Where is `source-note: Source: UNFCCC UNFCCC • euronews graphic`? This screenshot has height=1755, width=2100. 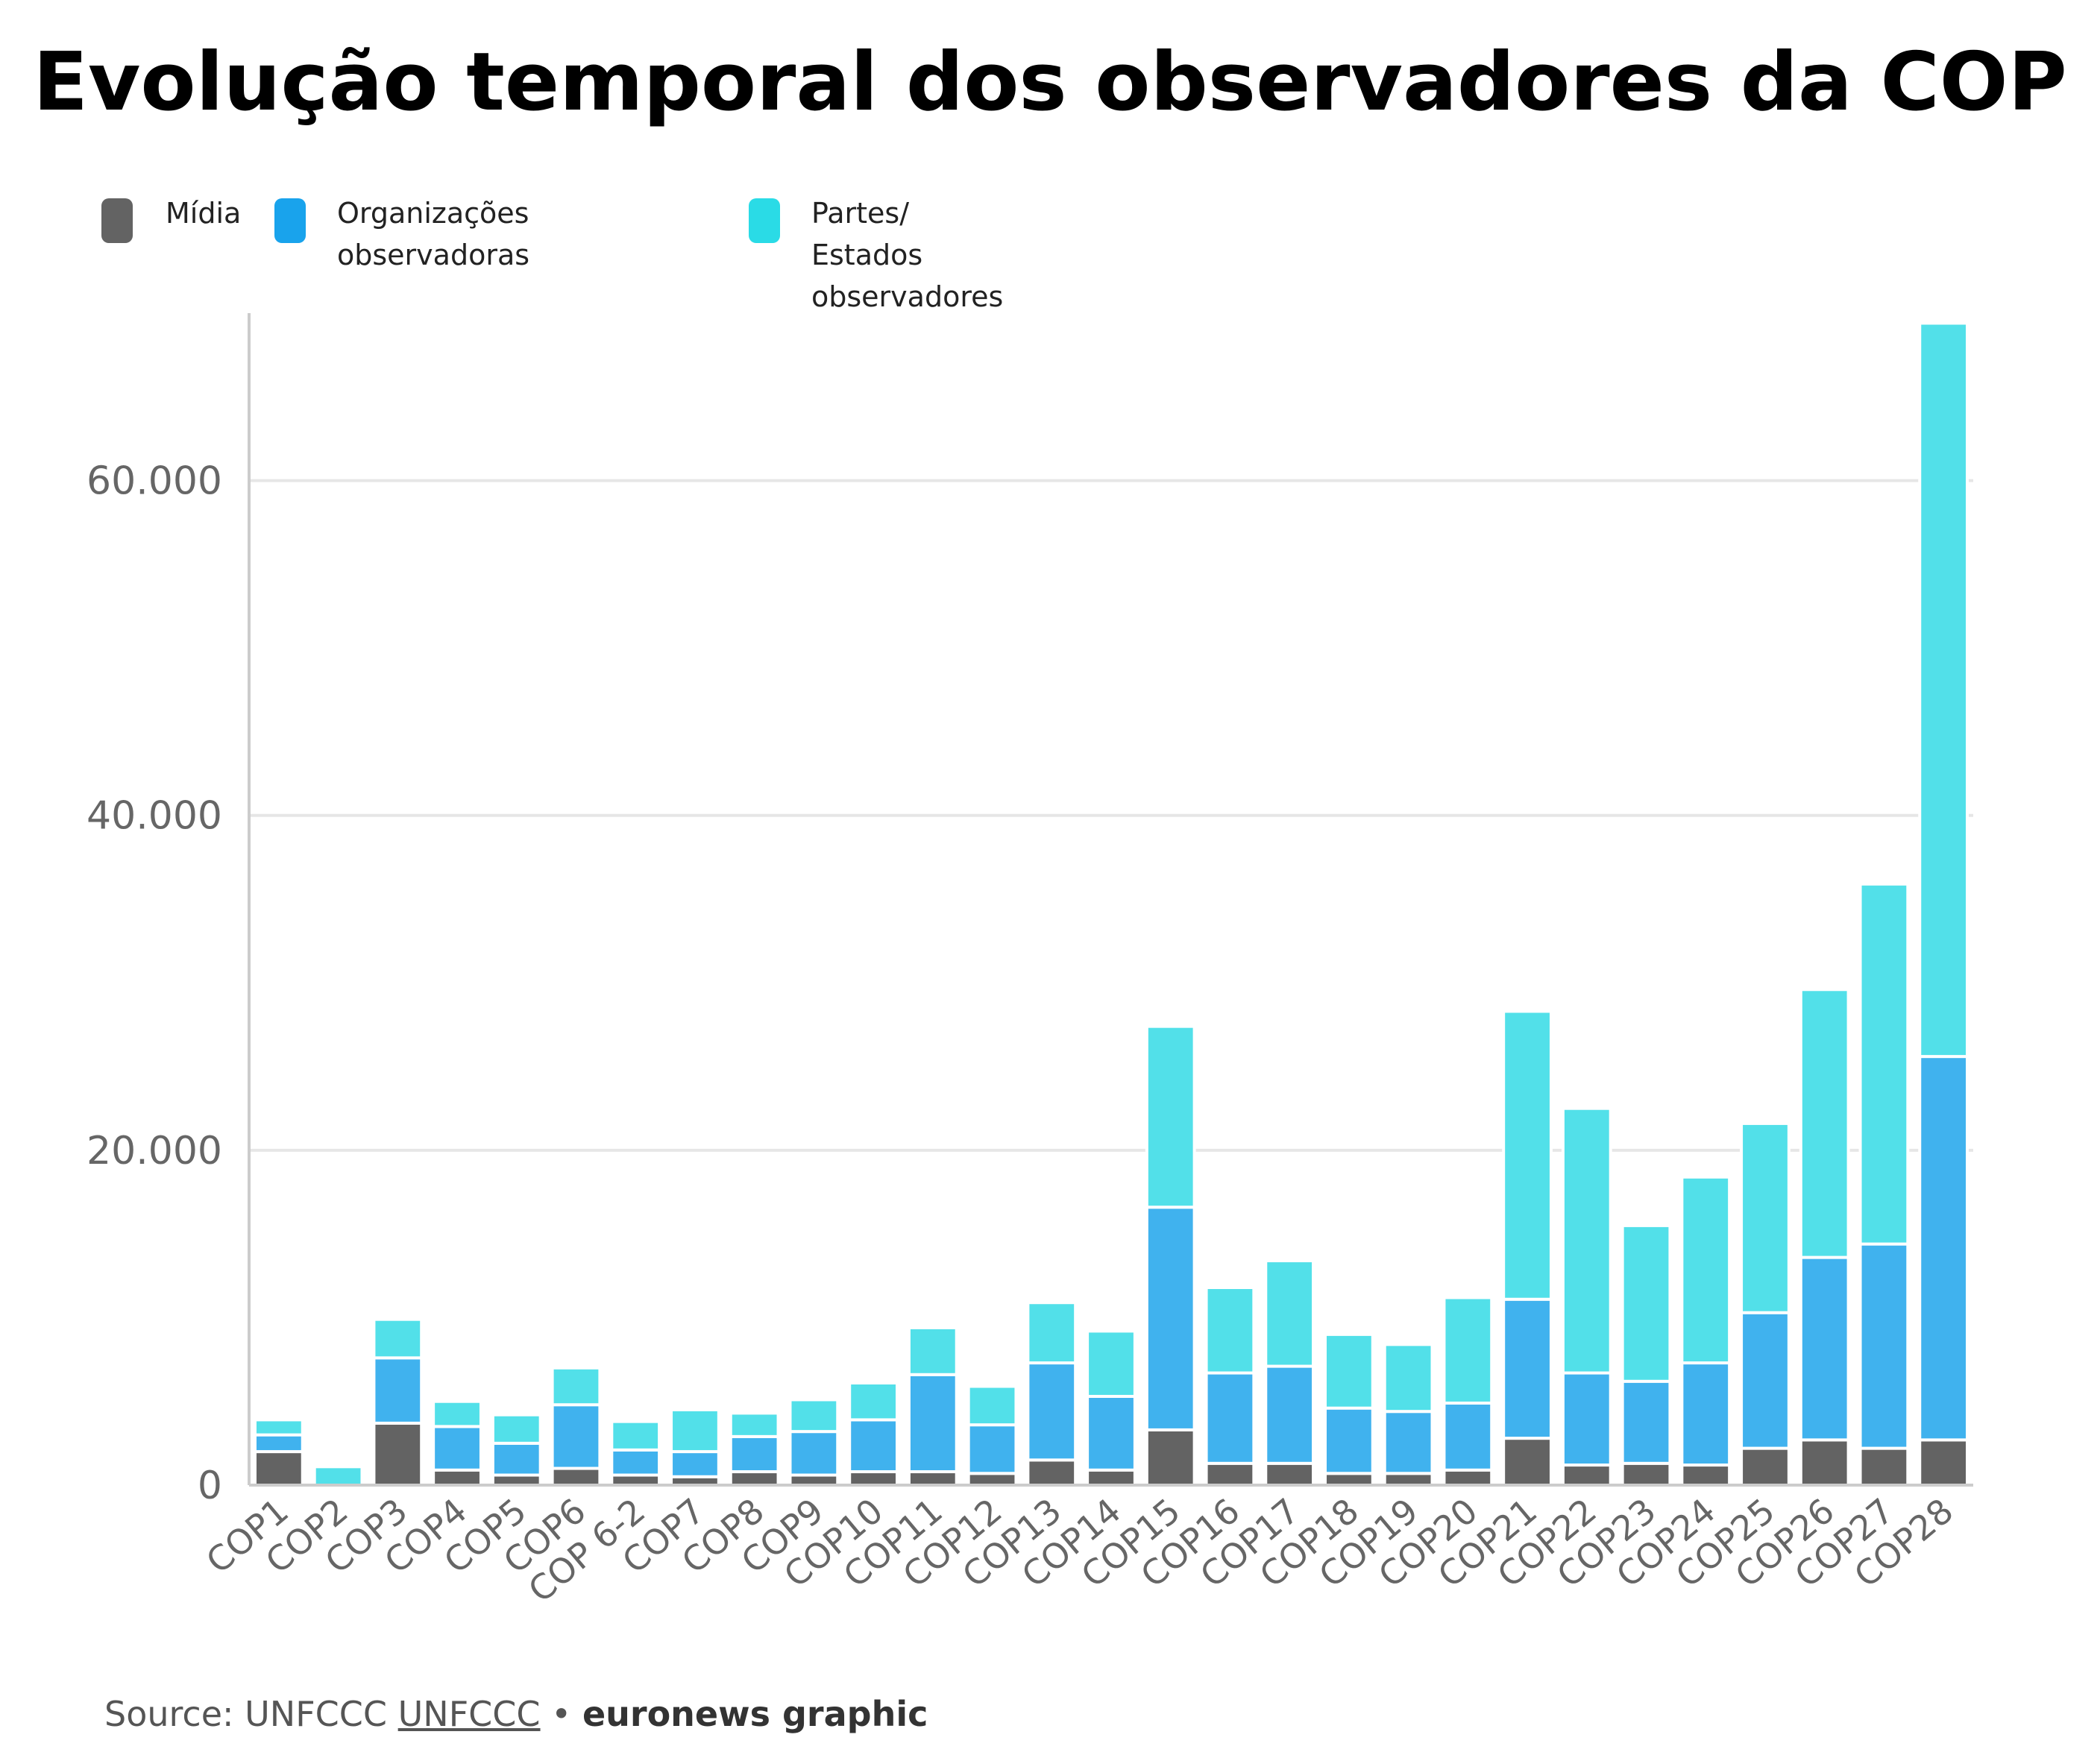 source-note: Source: UNFCCC UNFCCC • euronews graphic is located at coordinates (516, 1714).